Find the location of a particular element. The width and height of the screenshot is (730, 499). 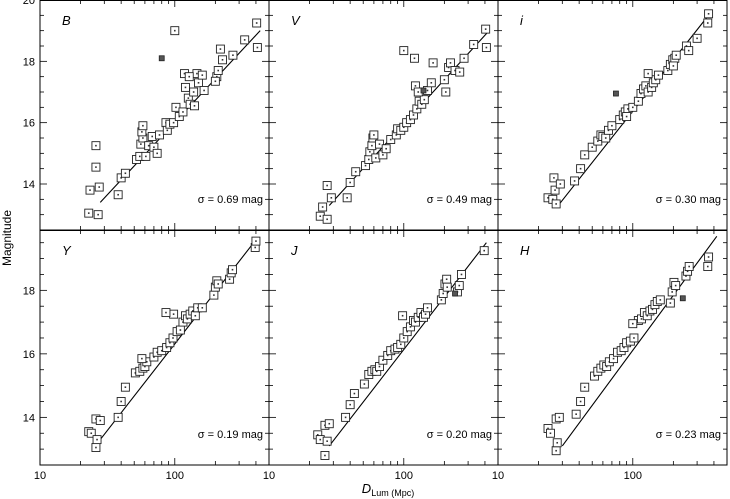

panel-band-label: V is located at coordinates (296, 20).